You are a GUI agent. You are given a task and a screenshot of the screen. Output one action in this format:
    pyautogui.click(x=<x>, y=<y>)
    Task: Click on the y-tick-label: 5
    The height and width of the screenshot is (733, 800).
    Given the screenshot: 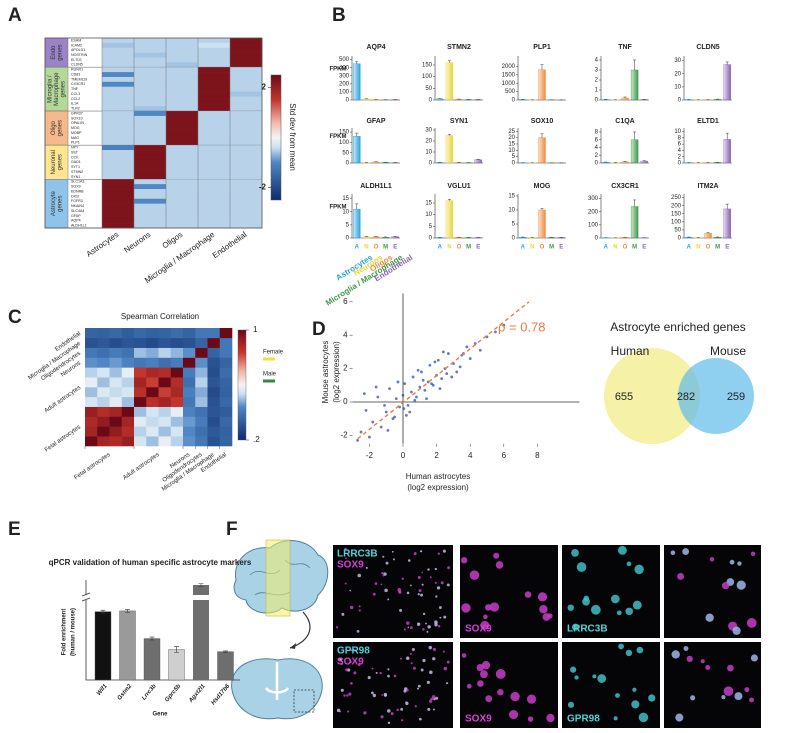 What is the action you would take?
    pyautogui.click(x=348, y=225)
    